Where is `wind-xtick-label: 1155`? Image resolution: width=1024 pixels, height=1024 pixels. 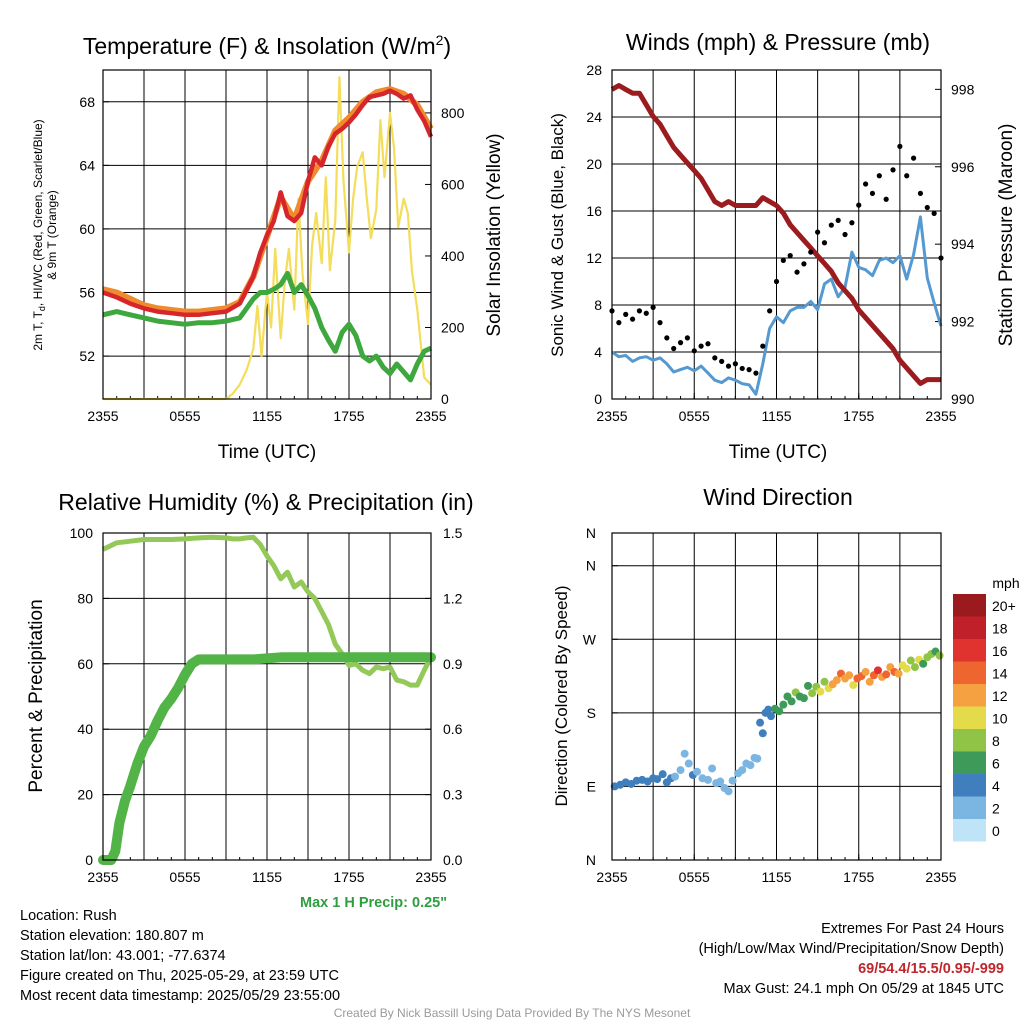 wind-xtick-label: 1155 is located at coordinates (776, 416).